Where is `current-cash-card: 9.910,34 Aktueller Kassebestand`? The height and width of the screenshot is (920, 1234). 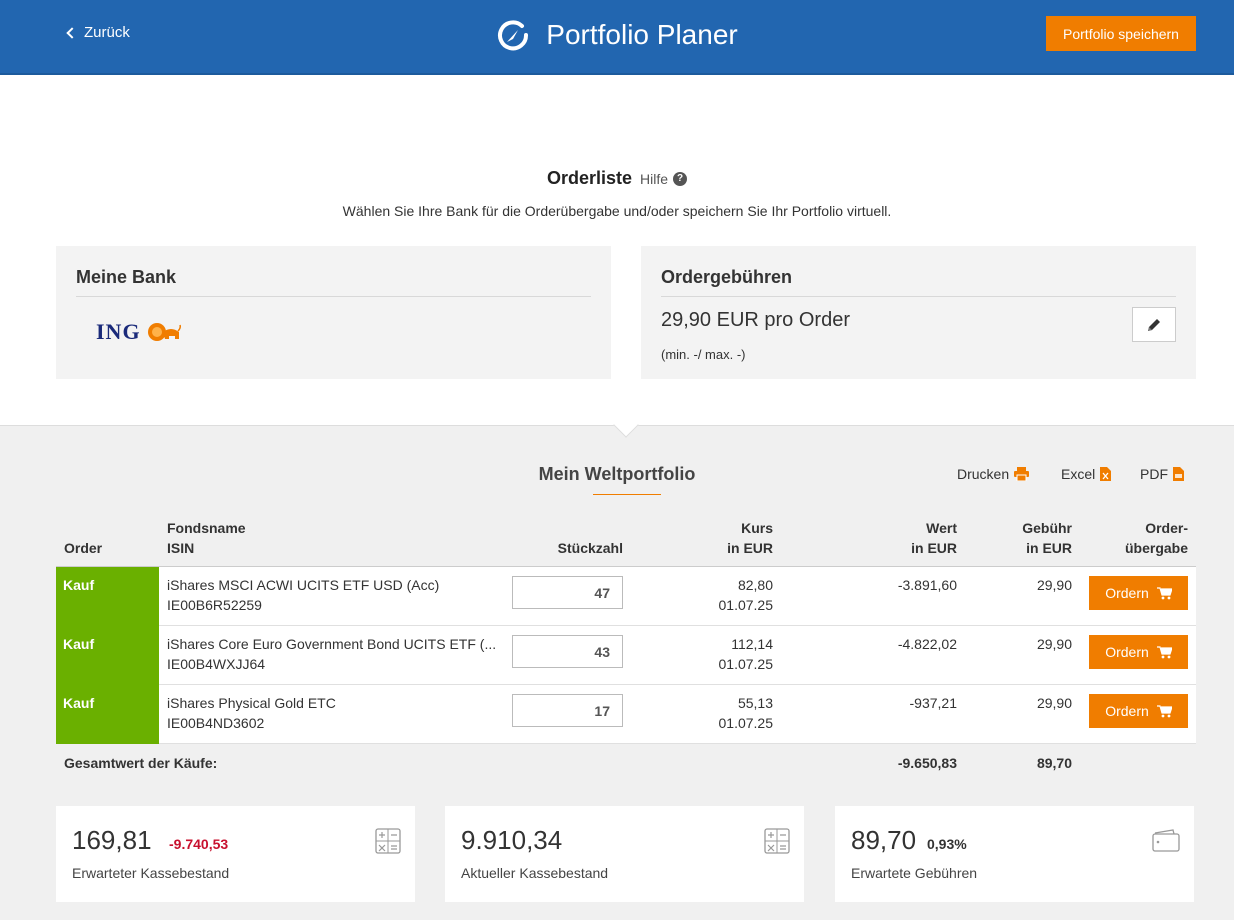 current-cash-card: 9.910,34 Aktueller Kassebestand is located at coordinates (624, 854).